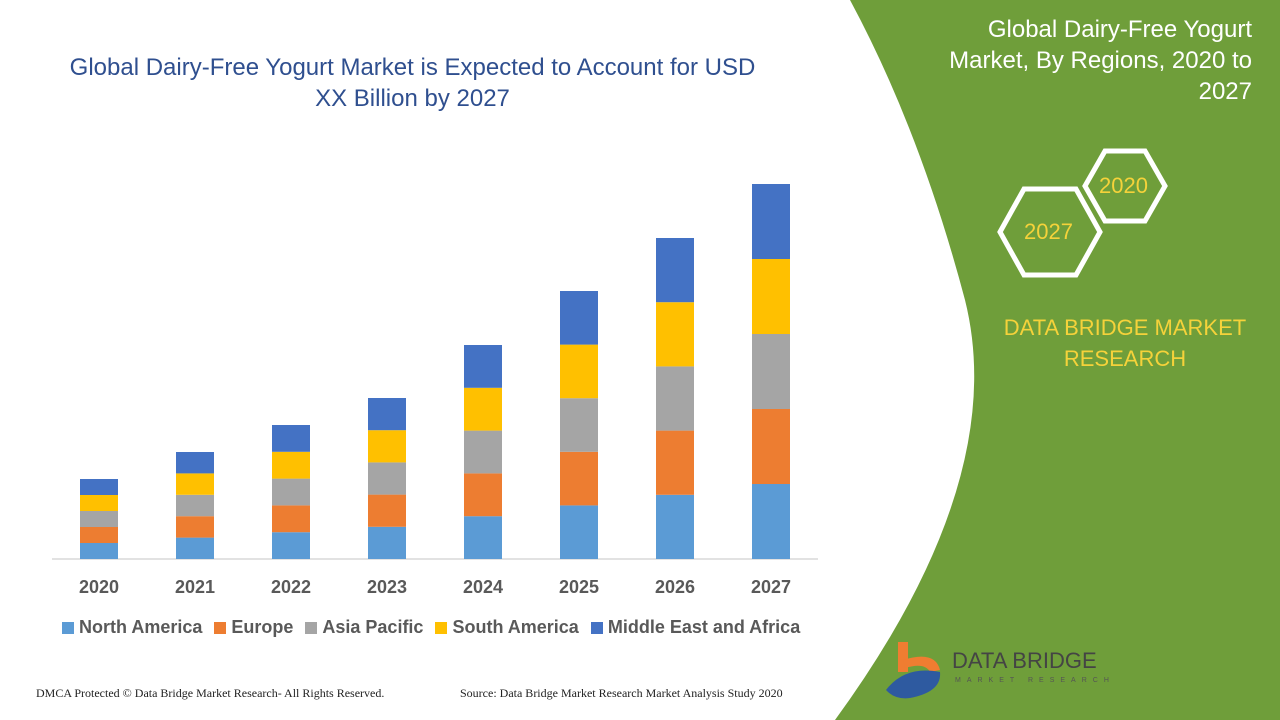 The image size is (1280, 720). I want to click on legend-label: Europe, so click(262, 627).